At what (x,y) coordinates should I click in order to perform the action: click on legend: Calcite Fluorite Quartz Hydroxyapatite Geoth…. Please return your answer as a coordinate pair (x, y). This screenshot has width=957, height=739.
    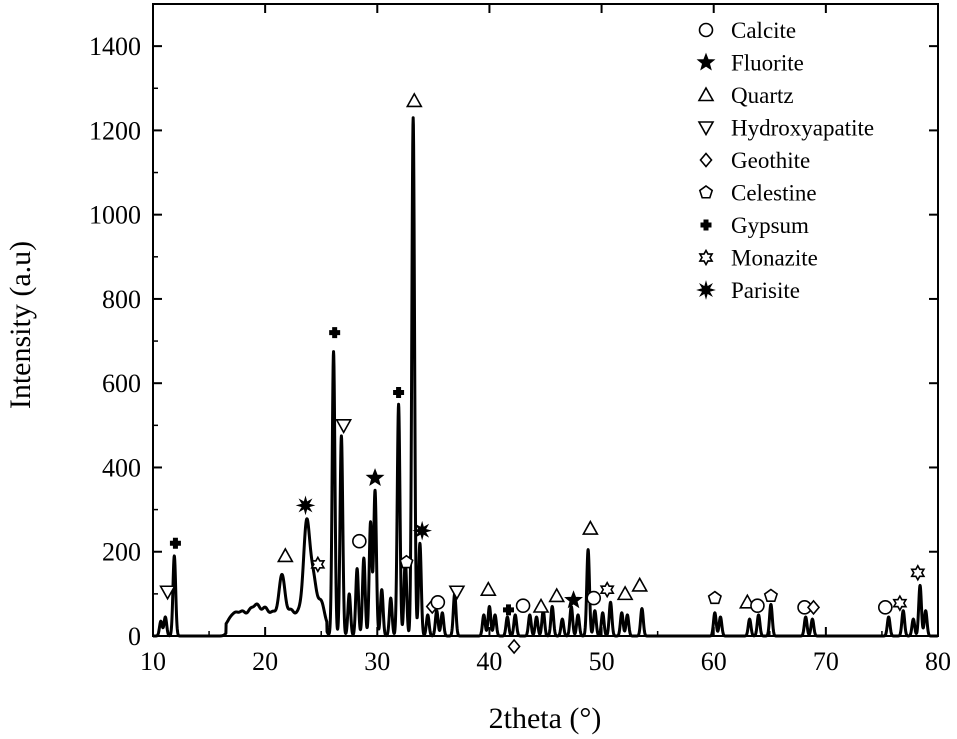
    Looking at the image, I should click on (785, 160).